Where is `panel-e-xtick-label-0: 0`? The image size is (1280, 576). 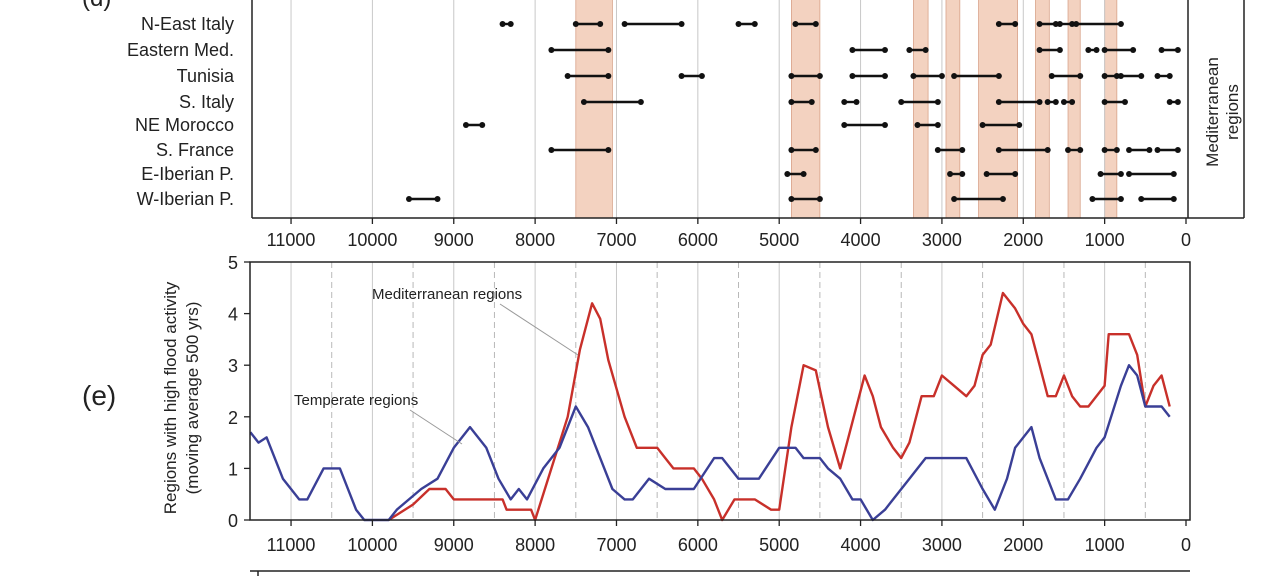 panel-e-xtick-label-0: 0 is located at coordinates (1186, 545).